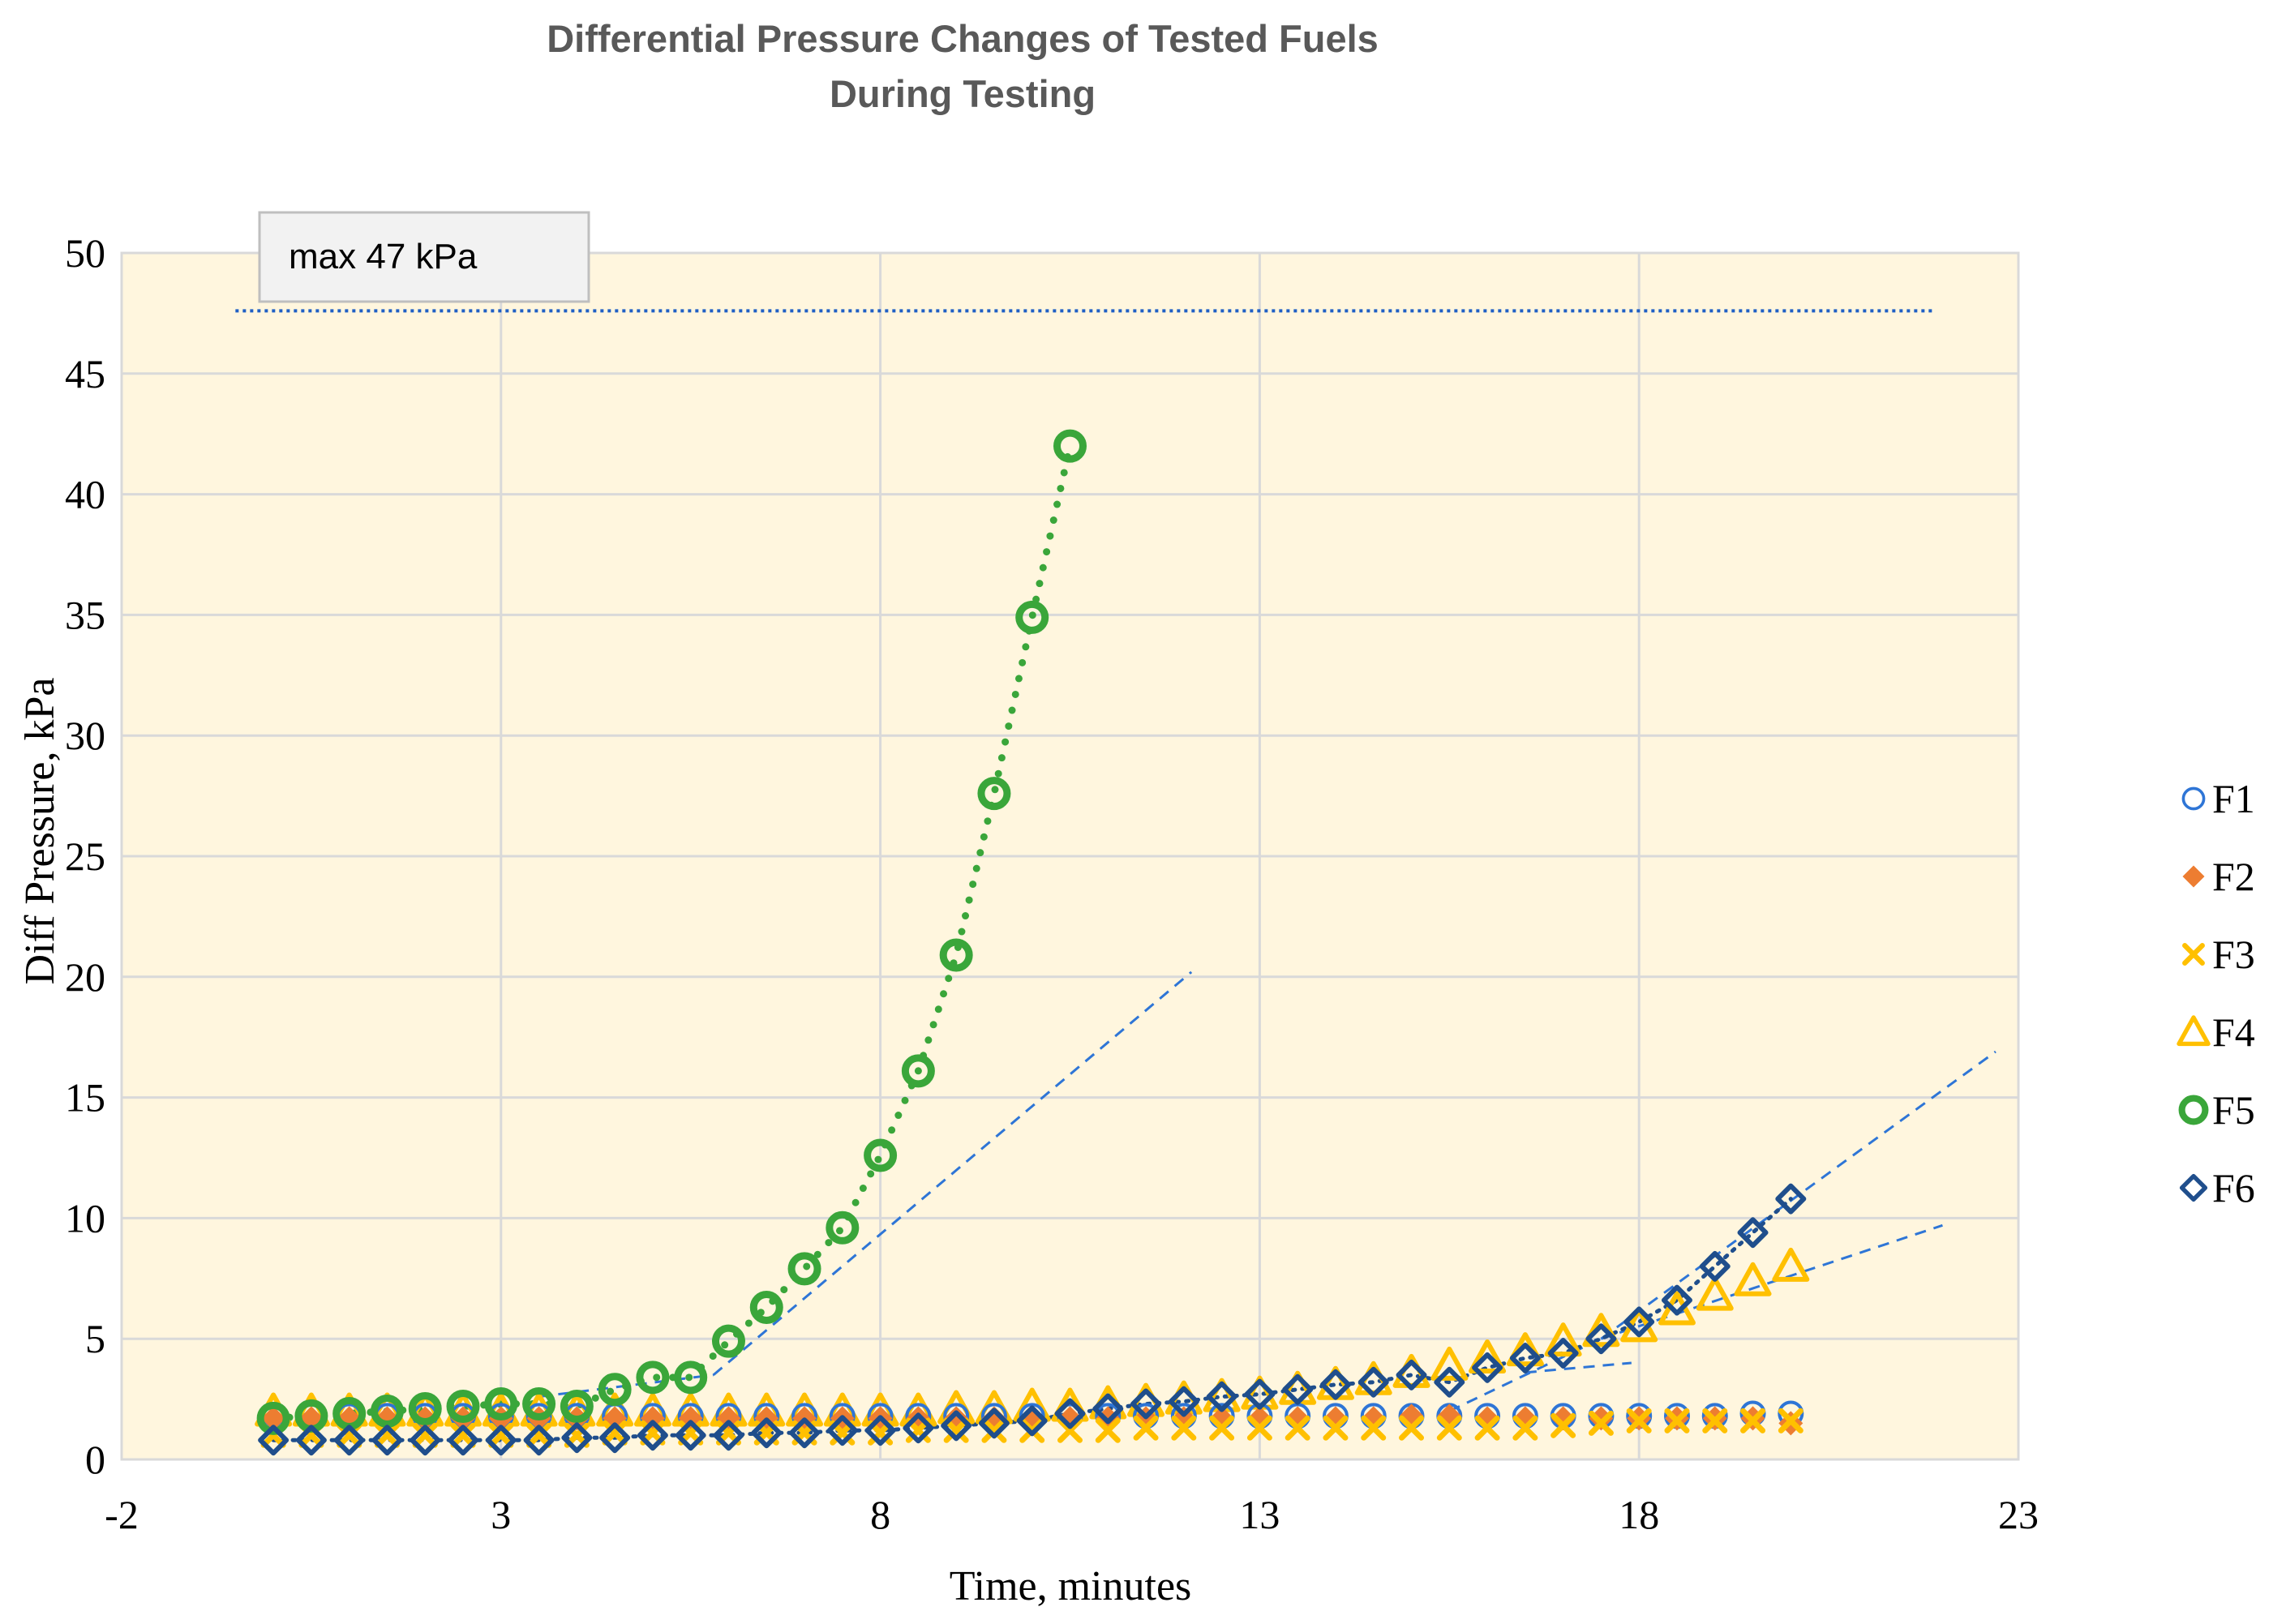 Image resolution: width=2286 pixels, height=1624 pixels. I want to click on y-tick-label: 45, so click(85, 374).